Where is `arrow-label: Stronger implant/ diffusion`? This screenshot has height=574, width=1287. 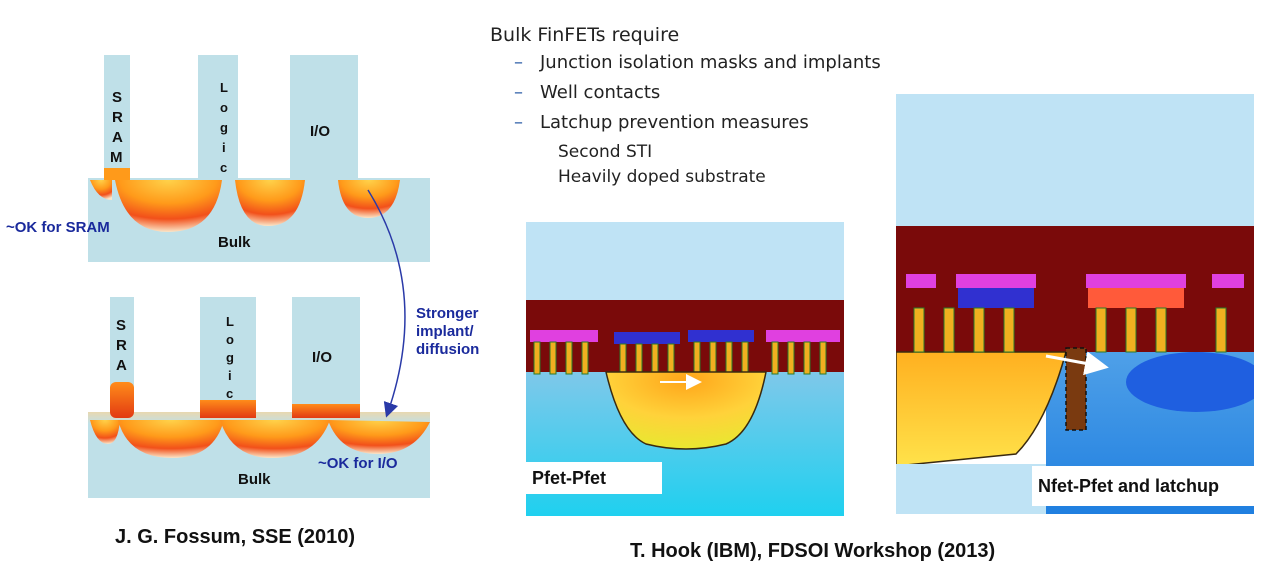 arrow-label: Stronger implant/ diffusion is located at coordinates (449, 331).